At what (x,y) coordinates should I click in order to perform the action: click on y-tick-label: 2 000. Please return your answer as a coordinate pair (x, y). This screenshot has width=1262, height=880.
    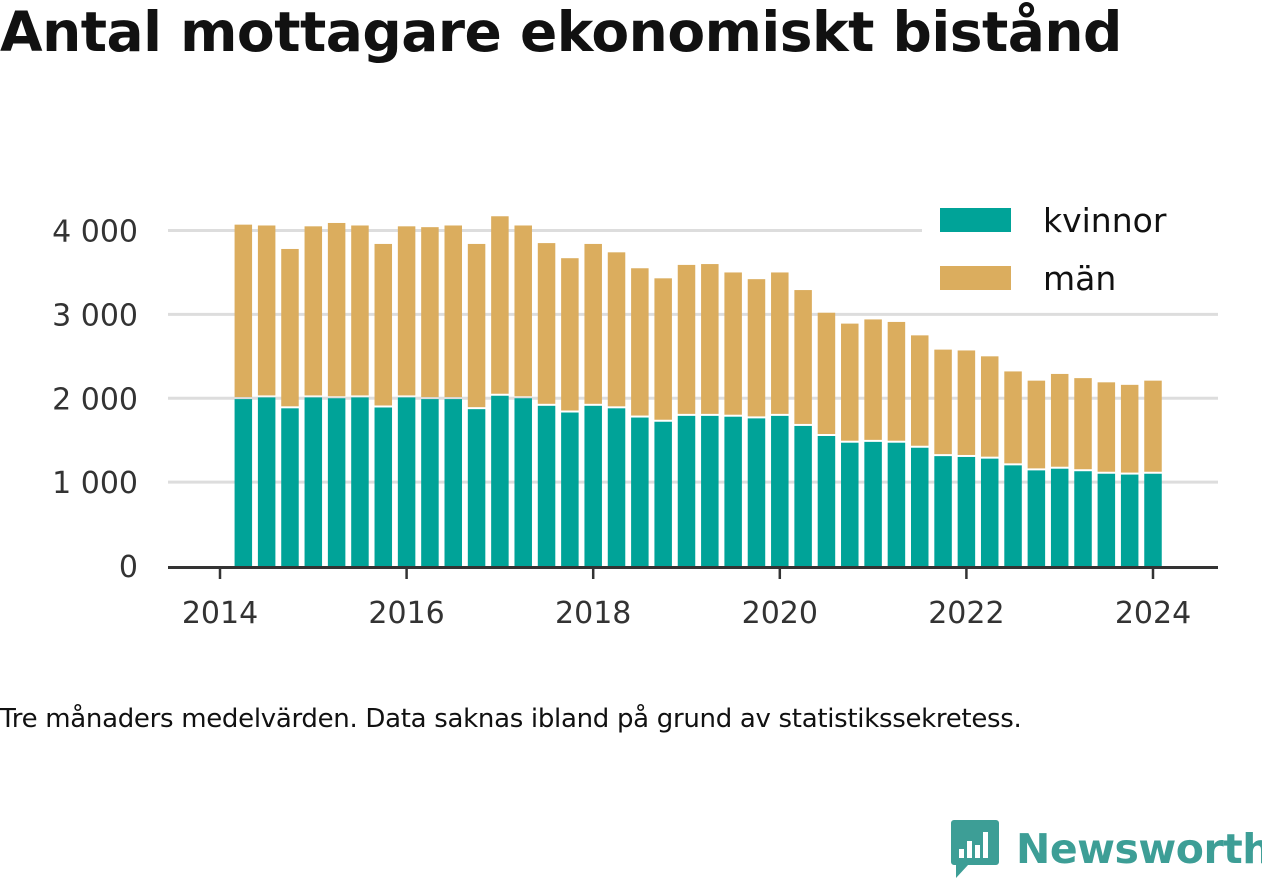
    Looking at the image, I should click on (95, 399).